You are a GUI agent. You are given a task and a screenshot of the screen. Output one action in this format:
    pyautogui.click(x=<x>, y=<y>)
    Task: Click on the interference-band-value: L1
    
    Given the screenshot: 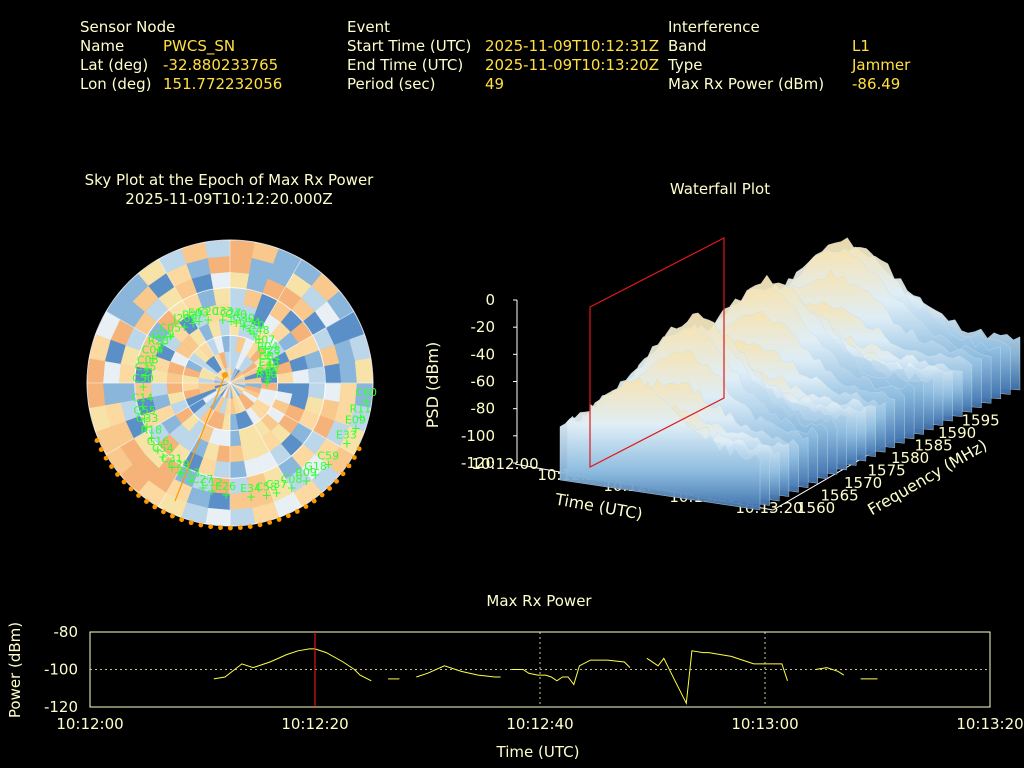 What is the action you would take?
    pyautogui.click(x=861, y=46)
    